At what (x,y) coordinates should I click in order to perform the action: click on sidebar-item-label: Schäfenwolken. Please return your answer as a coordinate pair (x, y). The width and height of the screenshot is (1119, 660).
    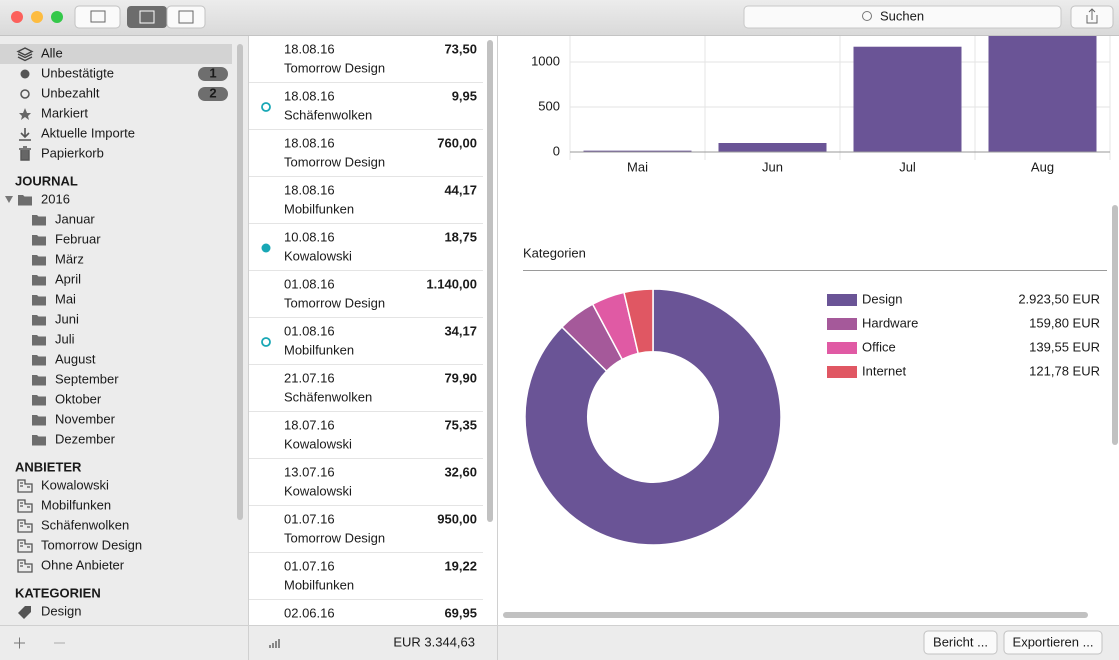
    Looking at the image, I should click on (85, 524).